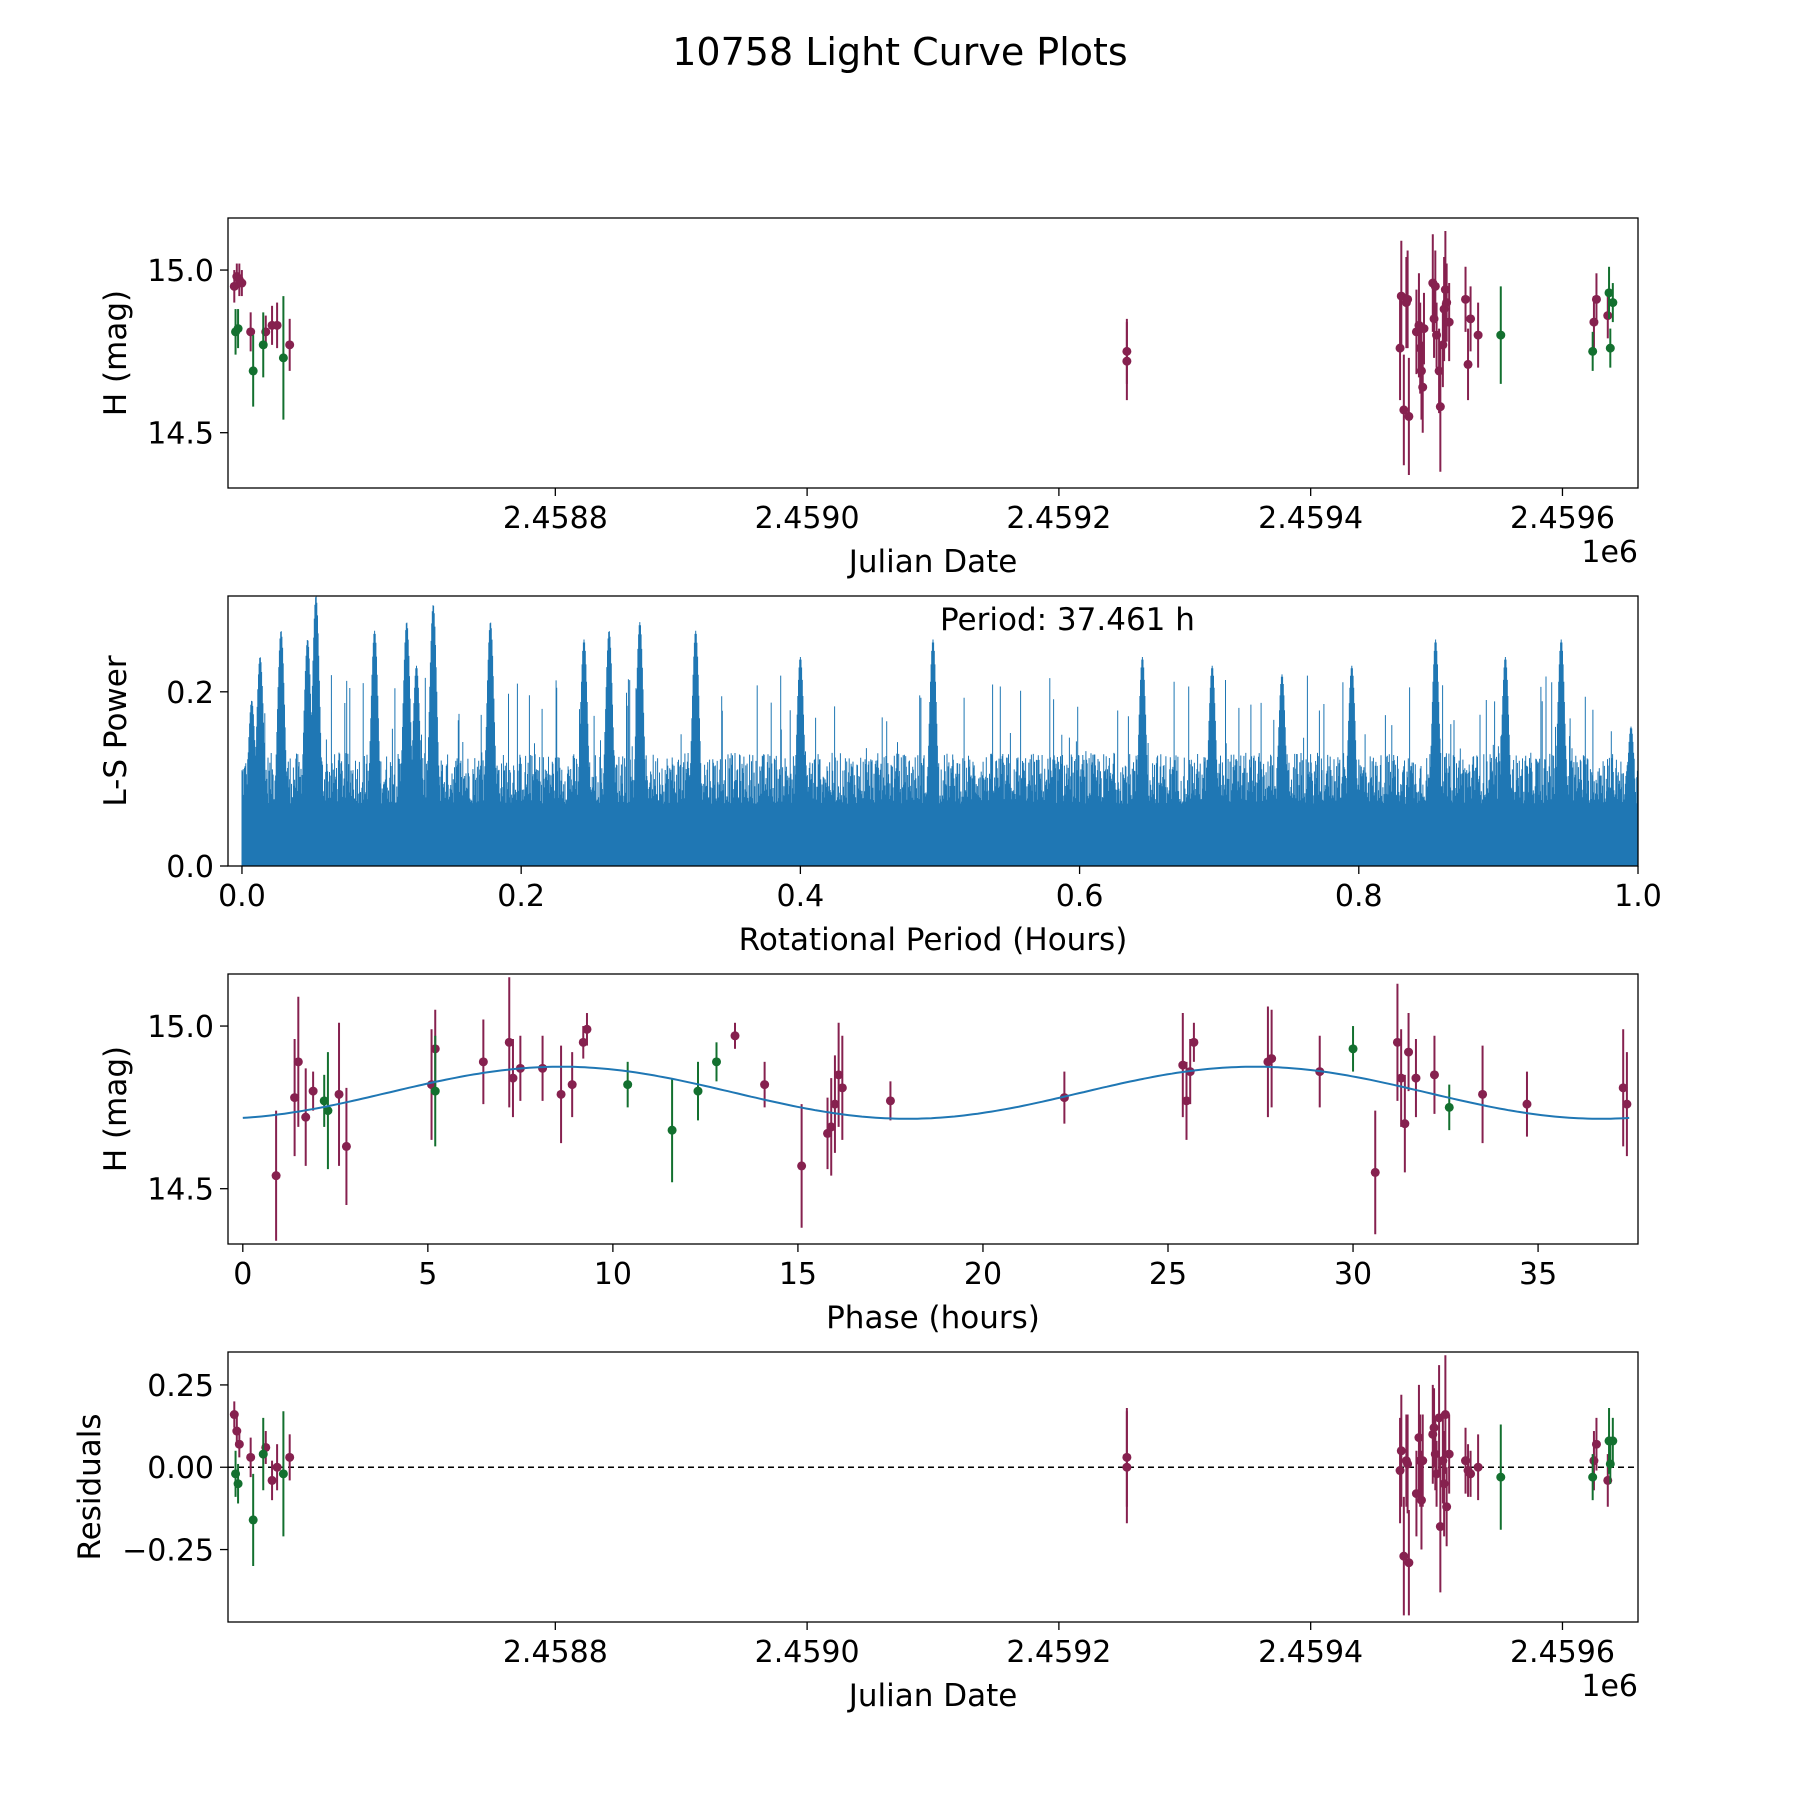  Describe the element at coordinates (798, 1274) in the screenshot. I see `x-tick-label: 15` at that location.